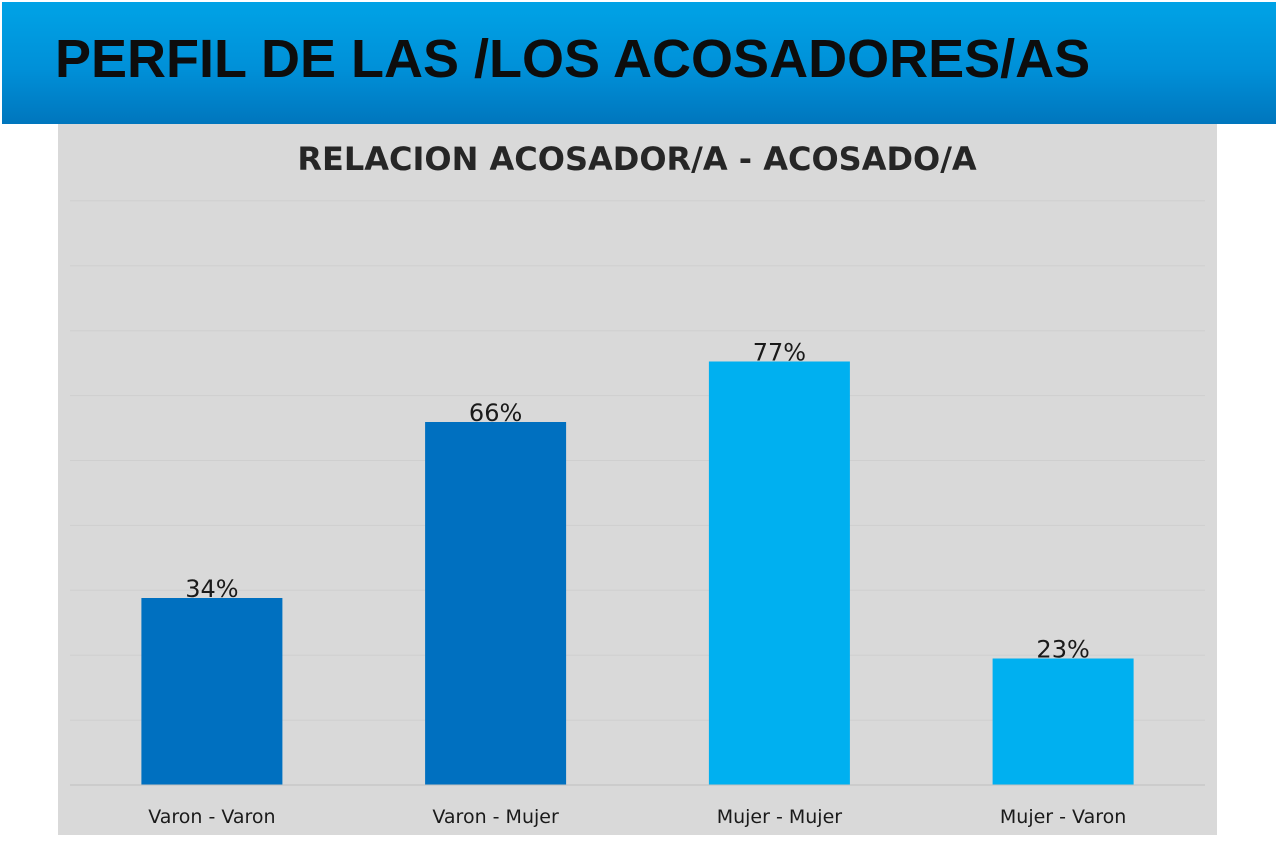  I want to click on page-title: PERFIL DE LAS /LOS ACOSADORES/AS, so click(573, 59).